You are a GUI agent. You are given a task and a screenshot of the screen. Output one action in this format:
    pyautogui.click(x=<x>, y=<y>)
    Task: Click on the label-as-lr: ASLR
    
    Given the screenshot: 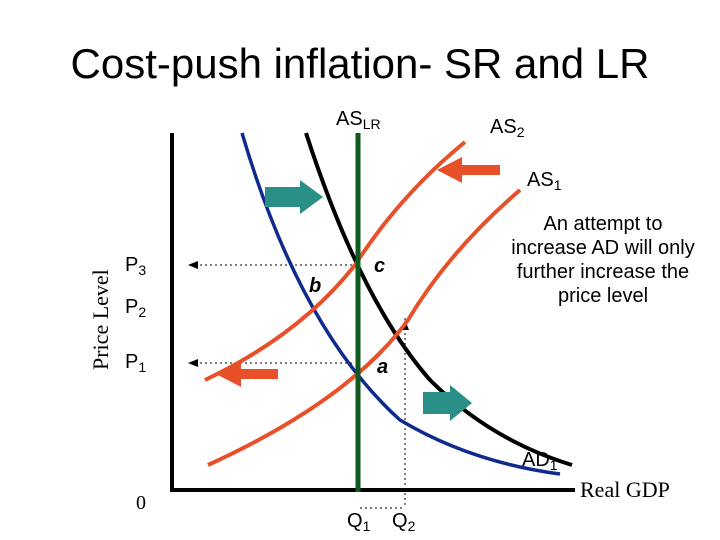 What is the action you would take?
    pyautogui.click(x=358, y=120)
    